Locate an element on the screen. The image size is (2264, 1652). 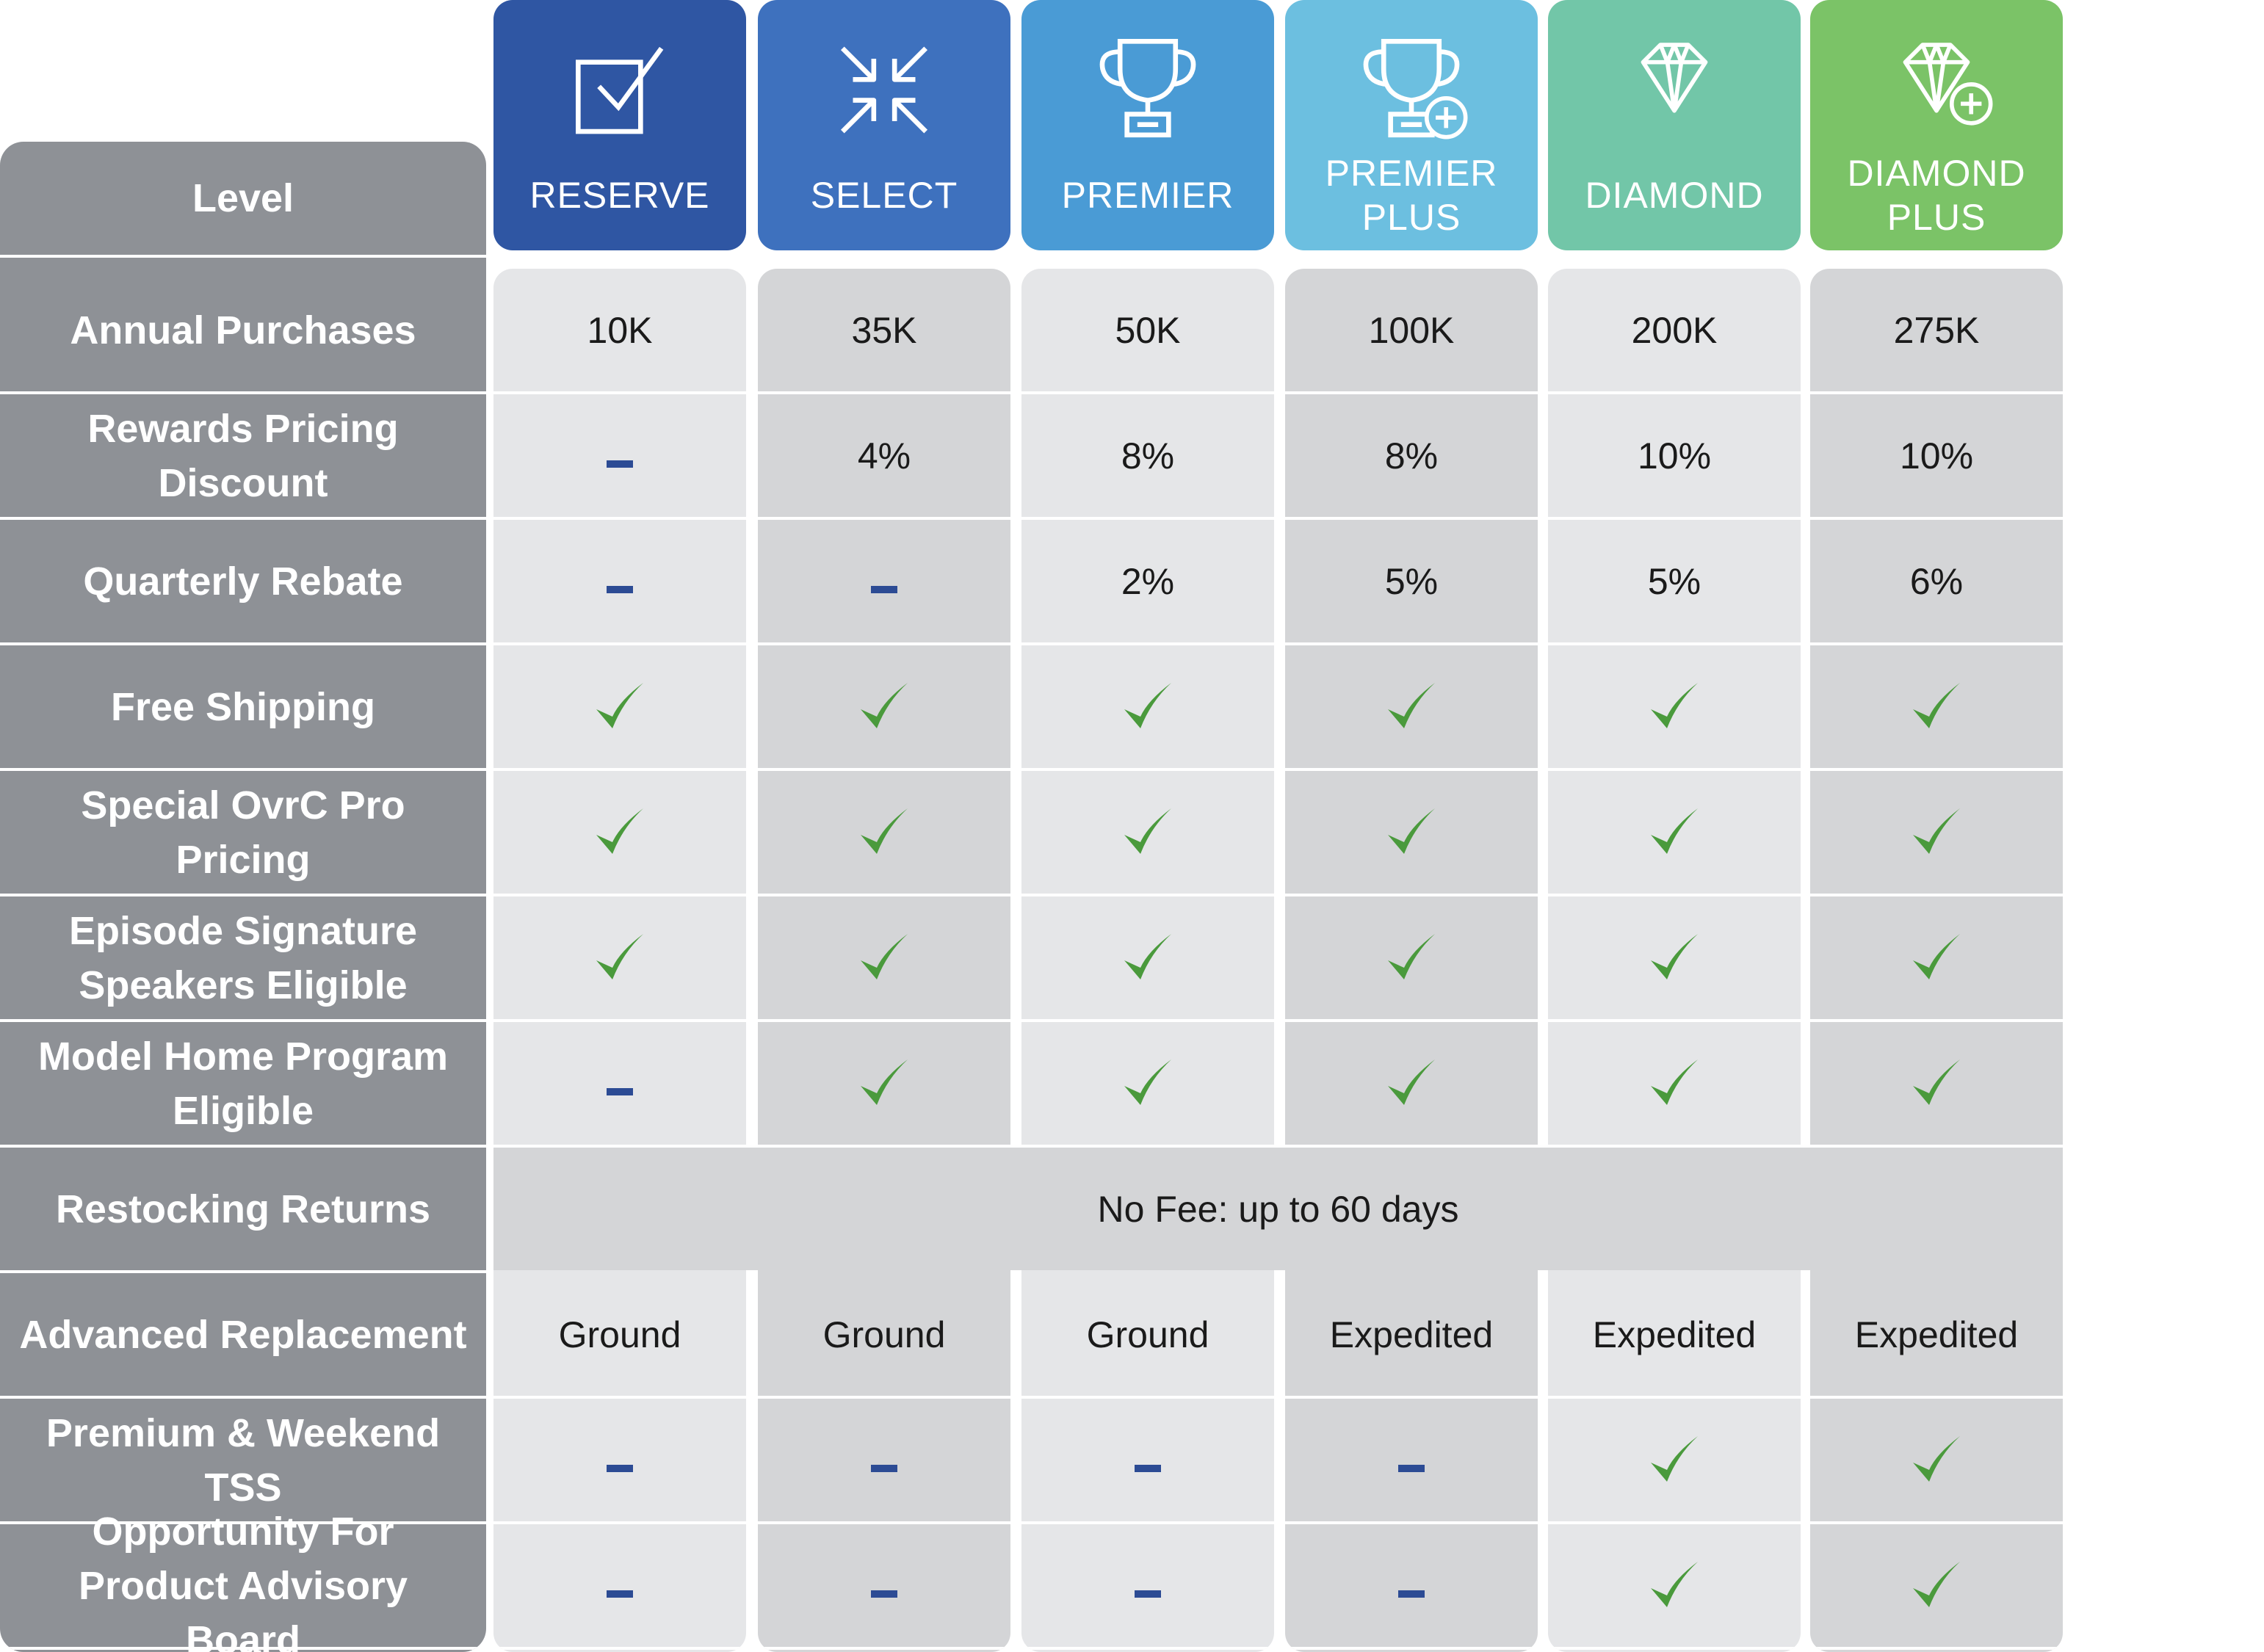
trophy-icon is located at coordinates (1147, 83).